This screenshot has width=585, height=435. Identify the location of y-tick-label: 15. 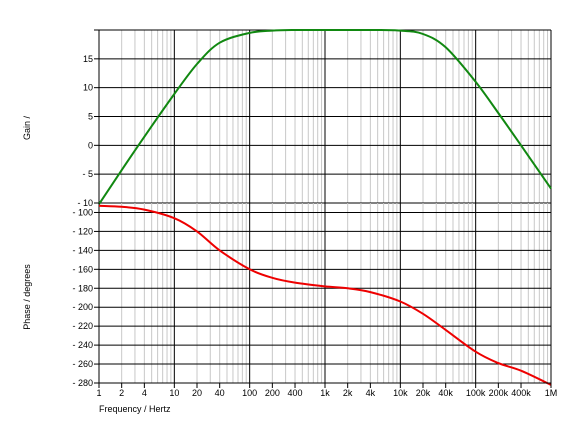
(88, 59).